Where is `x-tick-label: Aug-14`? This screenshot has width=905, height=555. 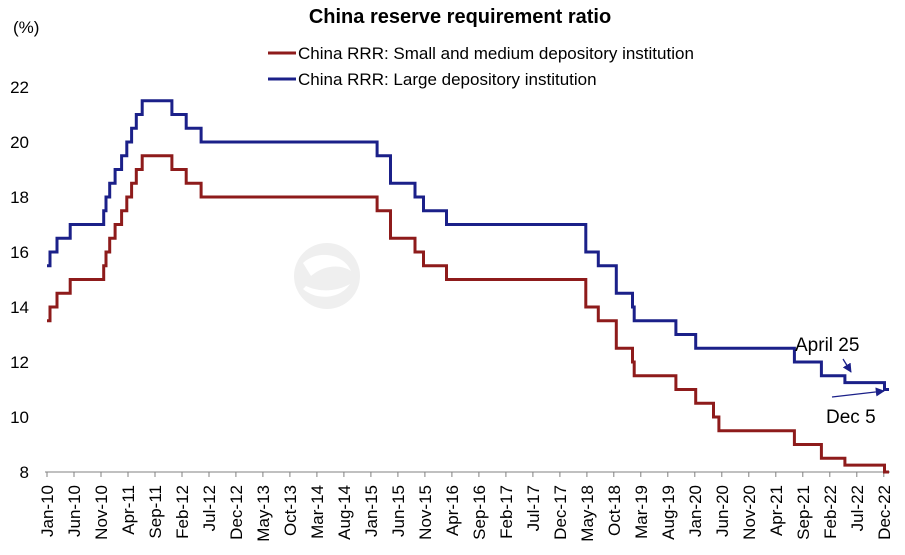
x-tick-label: Aug-14 is located at coordinates (344, 512).